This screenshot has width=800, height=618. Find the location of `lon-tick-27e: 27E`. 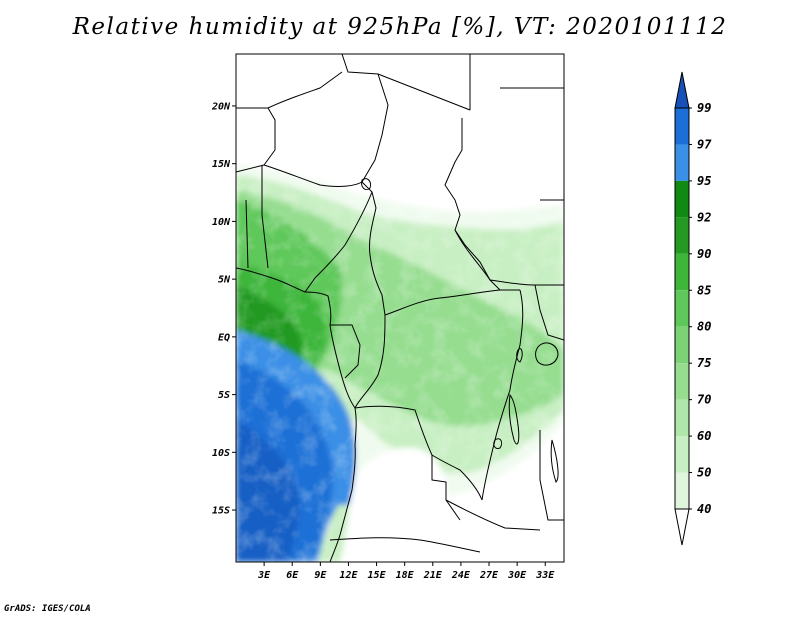

lon-tick-27e: 27E is located at coordinates (489, 571).